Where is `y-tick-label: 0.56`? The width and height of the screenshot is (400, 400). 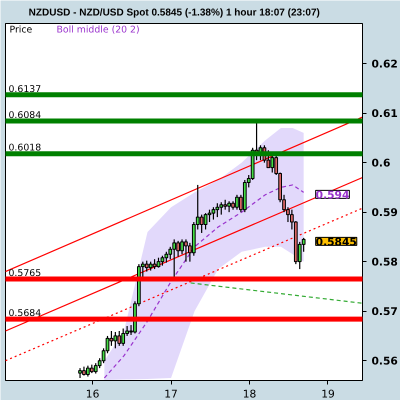 y-tick-label: 0.56 is located at coordinates (385, 361).